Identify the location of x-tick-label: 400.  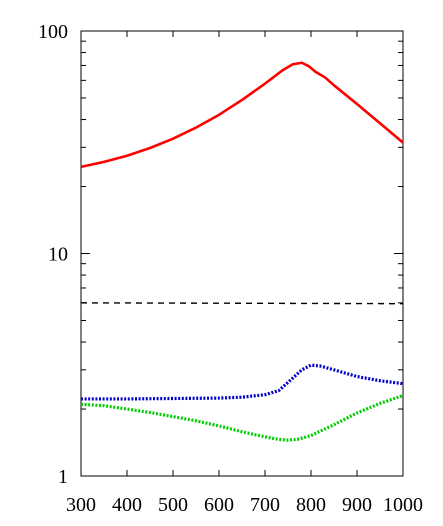
(127, 505).